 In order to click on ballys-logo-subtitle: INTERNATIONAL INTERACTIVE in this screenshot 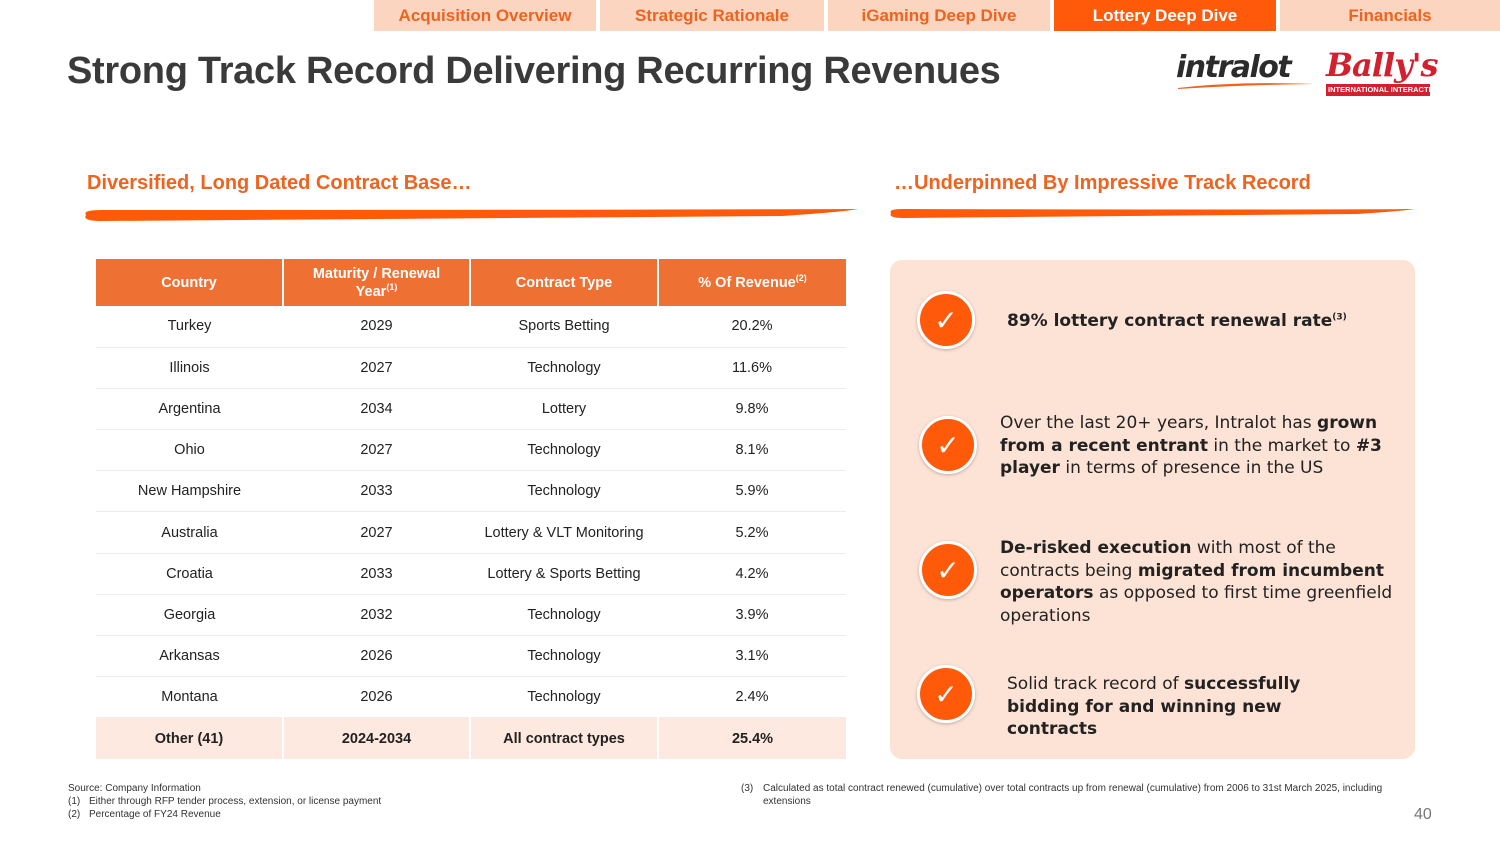, I will do `click(1383, 90)`.